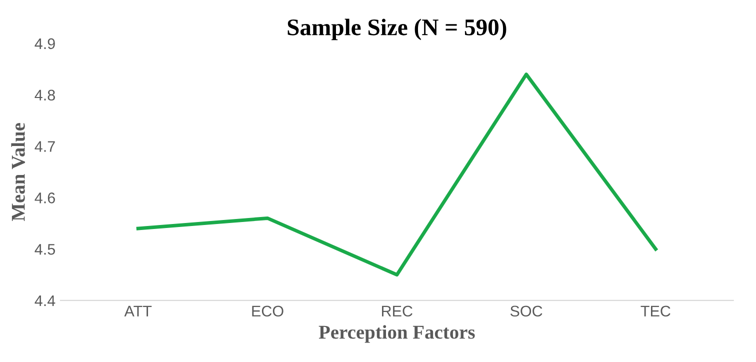 Image resolution: width=756 pixels, height=362 pixels. Describe the element at coordinates (18, 172) in the screenshot. I see `y-axis-title: Mean Value` at that location.